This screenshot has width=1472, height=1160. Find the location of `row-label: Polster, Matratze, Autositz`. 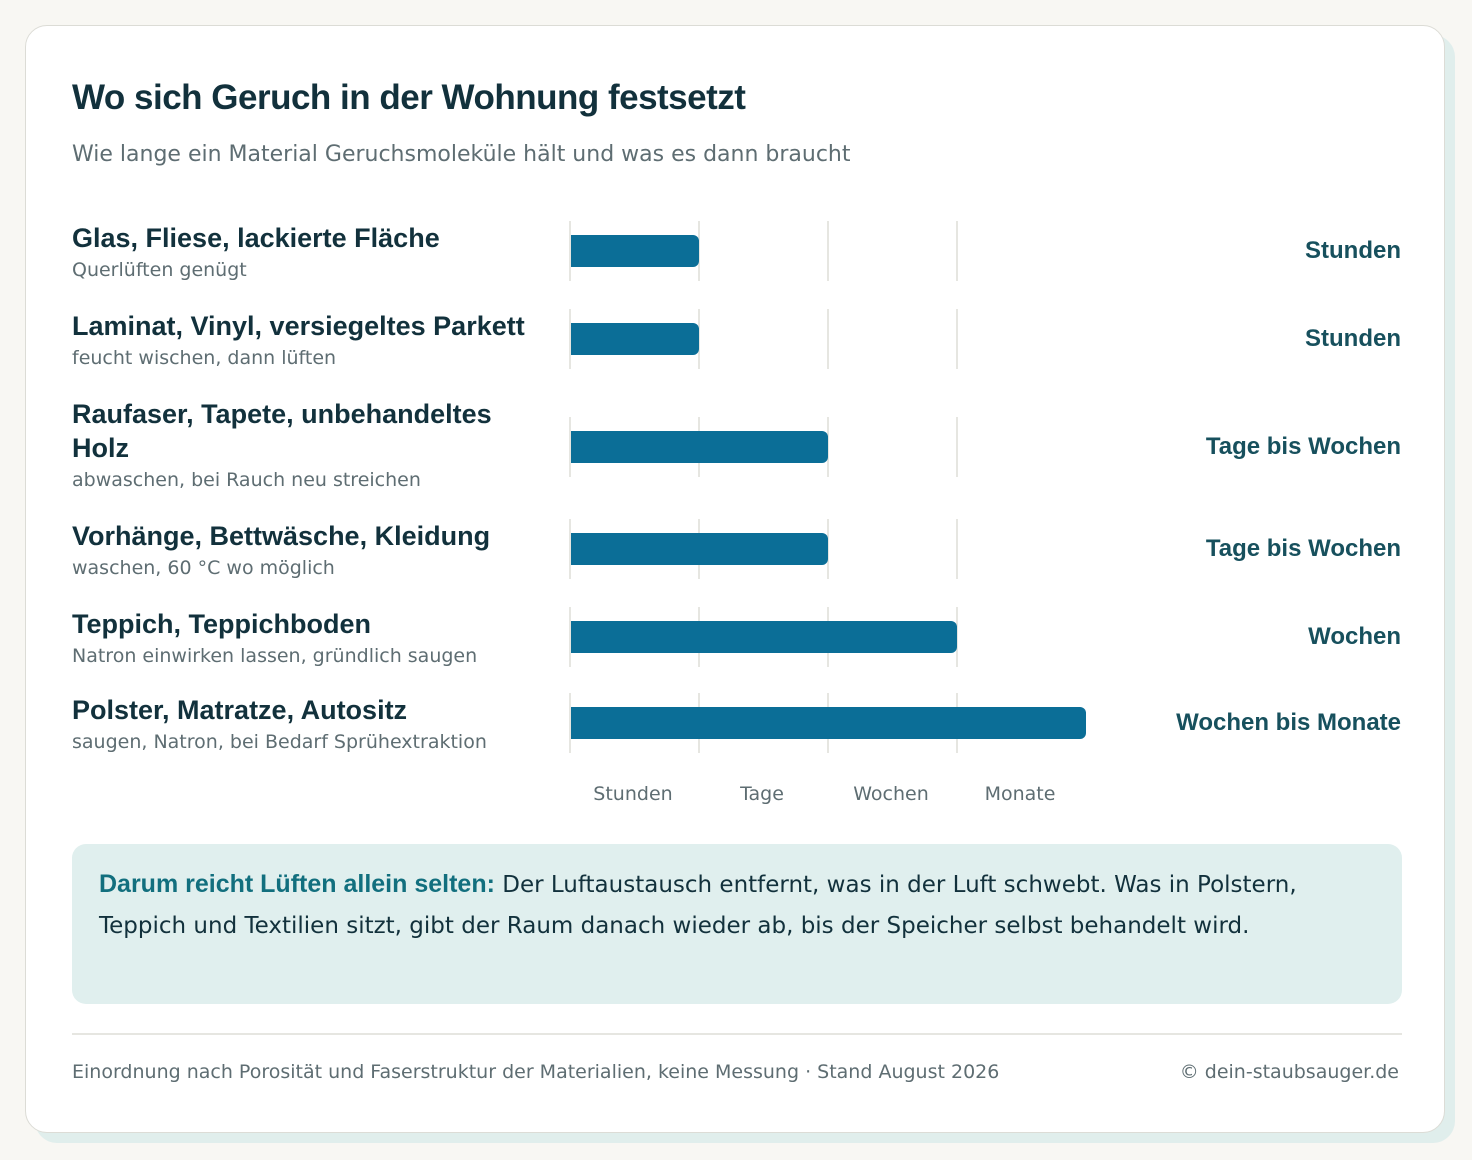

row-label: Polster, Matratze, Autositz is located at coordinates (240, 710).